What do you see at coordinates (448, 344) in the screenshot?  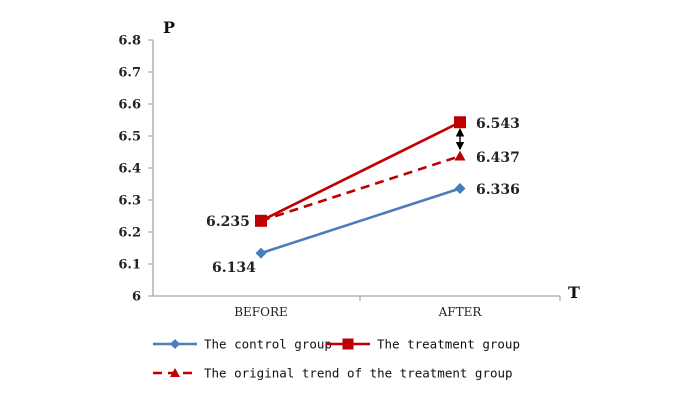 I see `legend-label: The treatment group` at bounding box center [448, 344].